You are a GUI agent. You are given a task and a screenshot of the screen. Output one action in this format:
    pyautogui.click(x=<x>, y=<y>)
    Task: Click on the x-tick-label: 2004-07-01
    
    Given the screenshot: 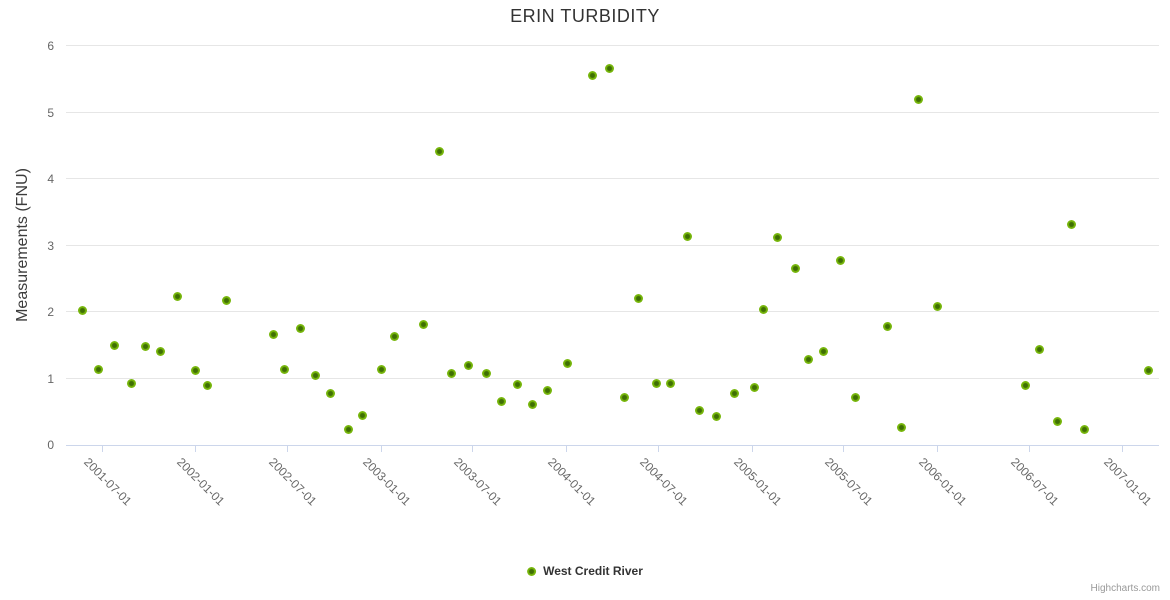 What is the action you would take?
    pyautogui.click(x=664, y=482)
    